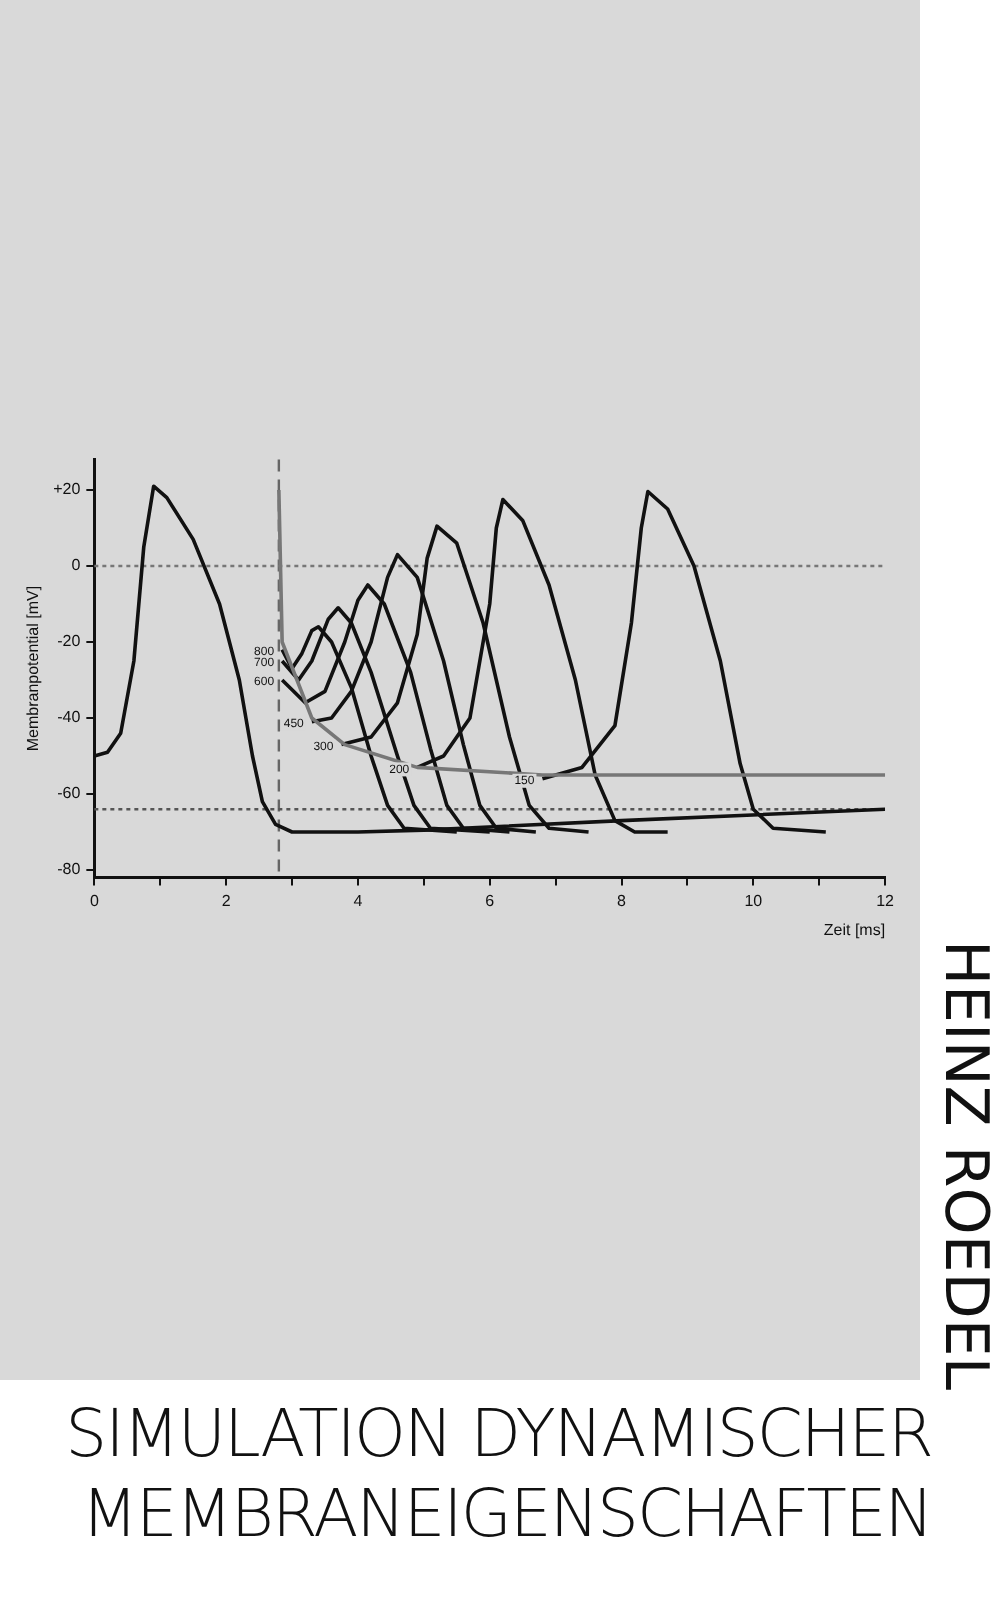  What do you see at coordinates (33, 668) in the screenshot?
I see `y-axis-title: Membranpotential [mV]` at bounding box center [33, 668].